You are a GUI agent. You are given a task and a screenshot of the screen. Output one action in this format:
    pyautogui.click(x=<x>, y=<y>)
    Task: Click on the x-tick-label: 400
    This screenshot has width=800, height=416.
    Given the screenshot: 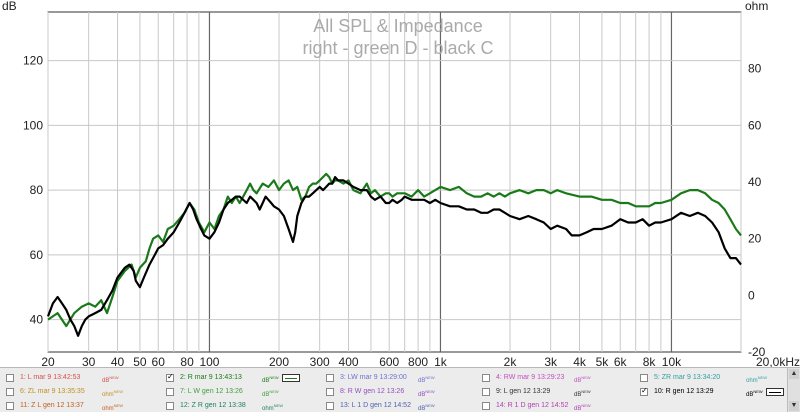 What is the action you would take?
    pyautogui.click(x=349, y=361)
    